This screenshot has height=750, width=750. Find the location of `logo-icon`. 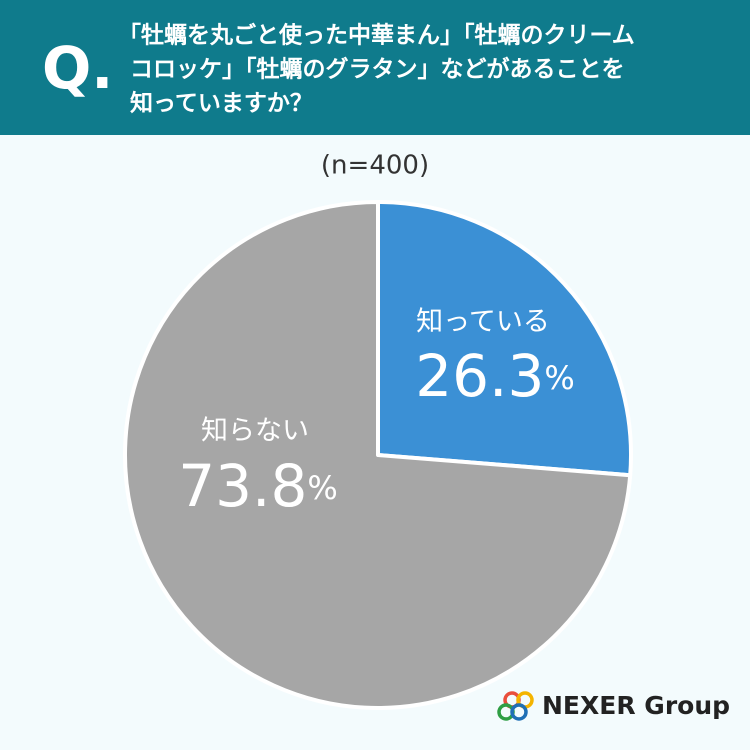

logo-icon is located at coordinates (519, 712).